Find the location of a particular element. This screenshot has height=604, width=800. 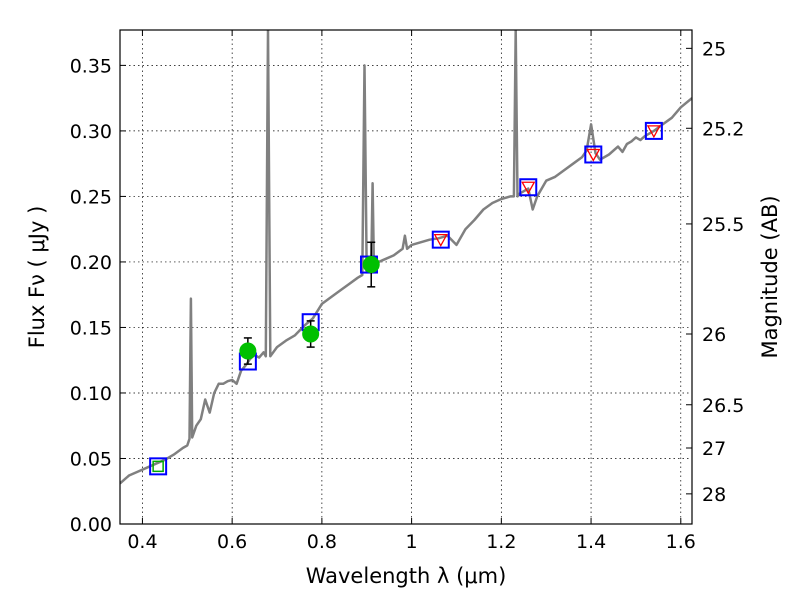

x-tick-label: 1.6 is located at coordinates (681, 542).